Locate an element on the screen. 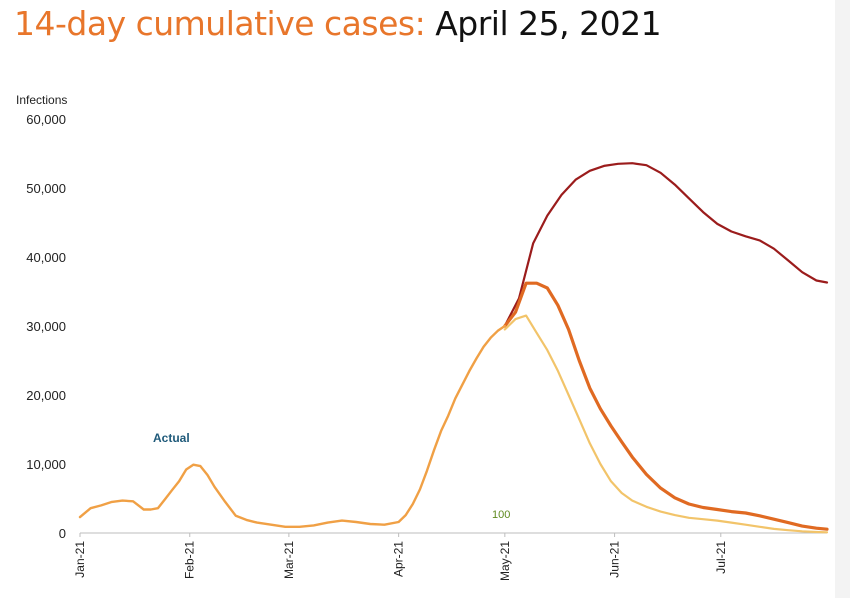 This screenshot has width=850, height=598. title-part1: 14-day cumulative cases: is located at coordinates (220, 23).